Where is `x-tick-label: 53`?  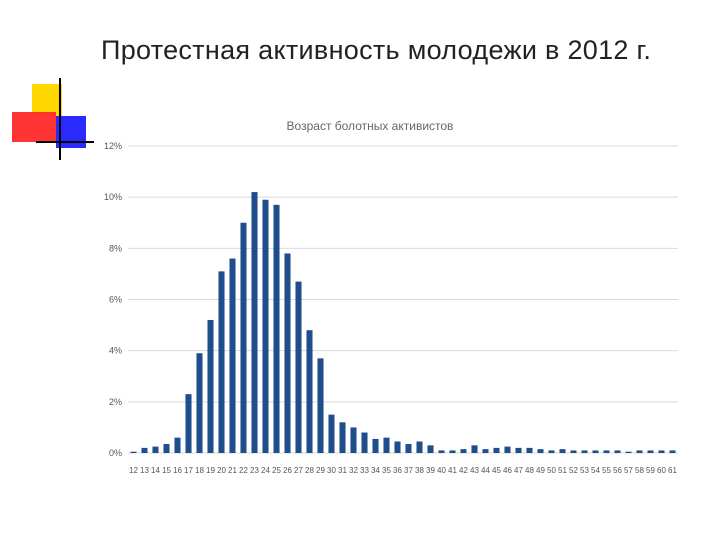 x-tick-label: 53 is located at coordinates (584, 470).